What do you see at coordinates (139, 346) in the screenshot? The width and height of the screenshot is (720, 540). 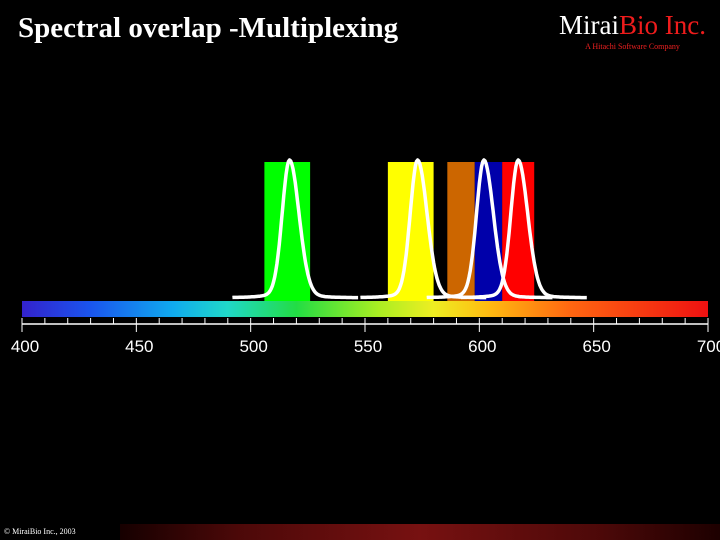 I see `tick-label-450: 450` at bounding box center [139, 346].